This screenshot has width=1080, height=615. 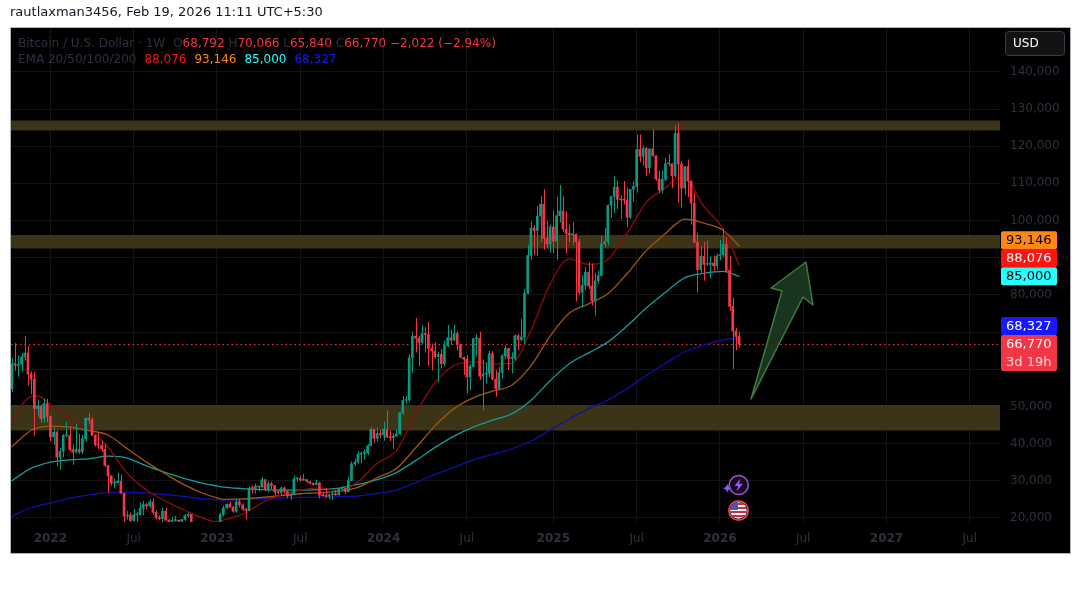 I want to click on annotation: EMA 20/50/100/200, so click(x=77, y=59).